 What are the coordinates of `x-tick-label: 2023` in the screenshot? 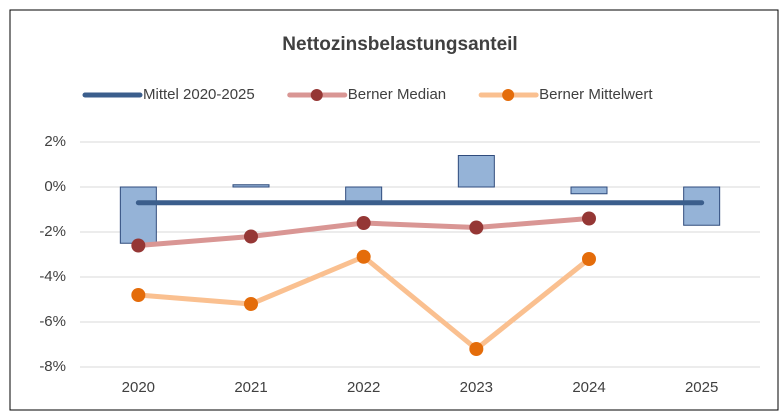 It's located at (476, 387).